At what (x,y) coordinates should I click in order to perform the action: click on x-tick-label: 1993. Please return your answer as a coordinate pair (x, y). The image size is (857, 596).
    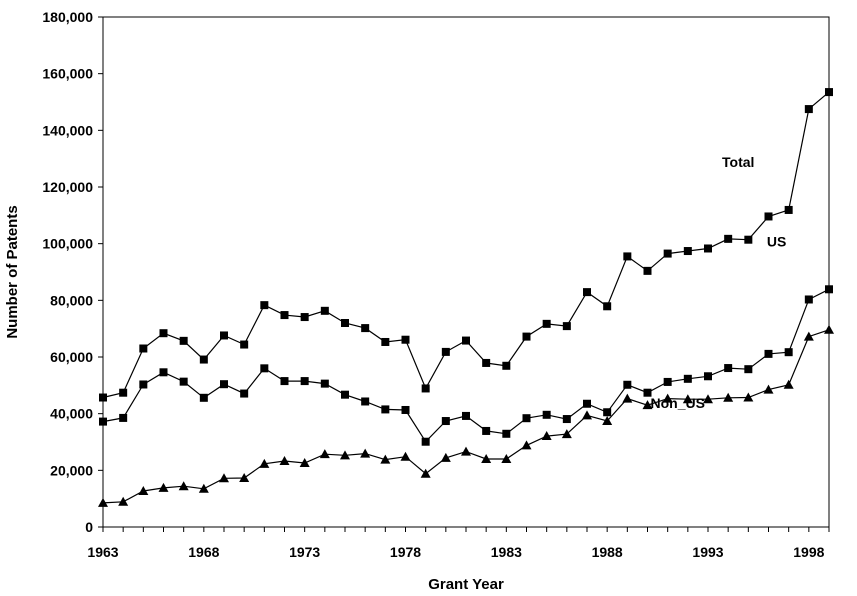
    Looking at the image, I should click on (707, 552).